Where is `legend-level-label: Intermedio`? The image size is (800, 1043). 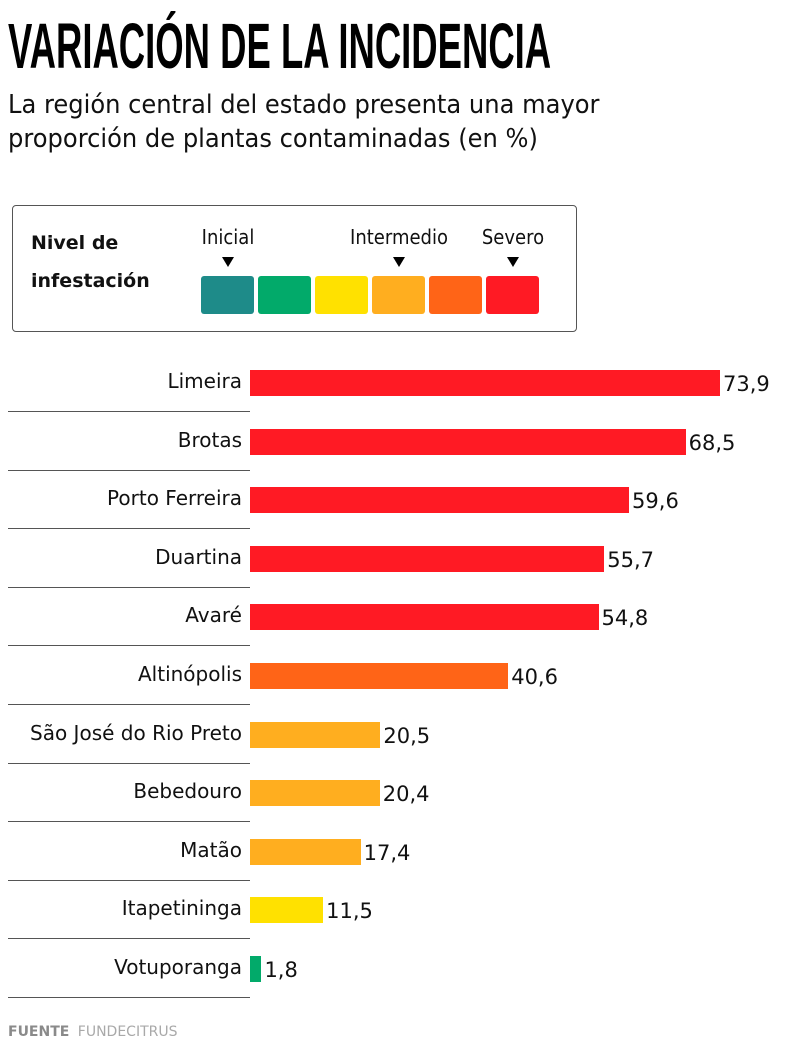
legend-level-label: Intermedio is located at coordinates (398, 237).